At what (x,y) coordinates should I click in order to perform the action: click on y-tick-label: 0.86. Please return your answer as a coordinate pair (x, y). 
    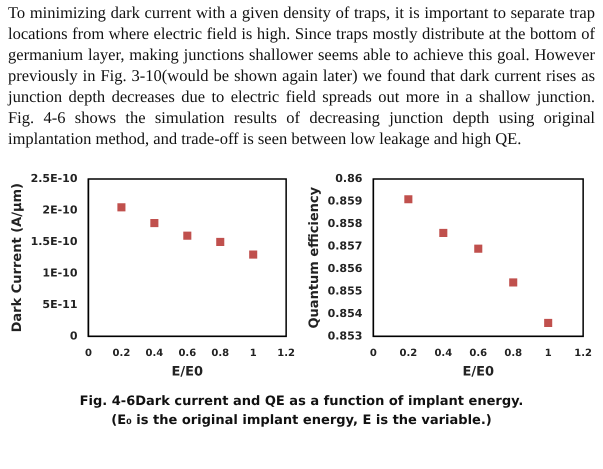
    Looking at the image, I should click on (349, 178).